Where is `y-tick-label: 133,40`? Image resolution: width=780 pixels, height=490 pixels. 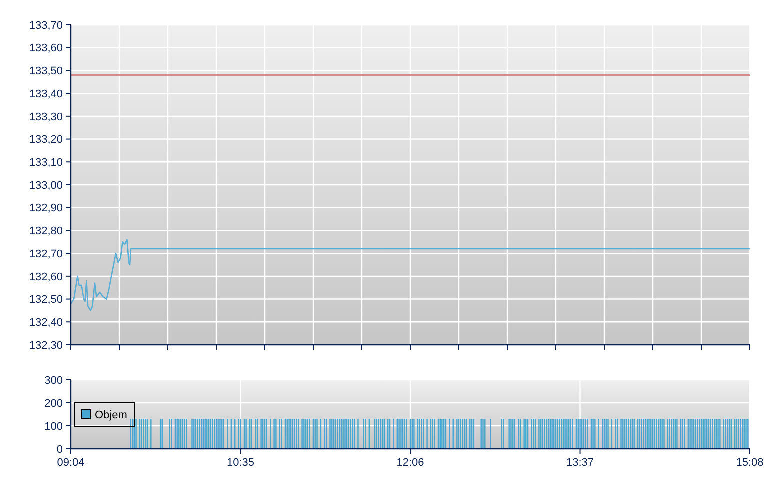 y-tick-label: 133,40 is located at coordinates (46, 94).